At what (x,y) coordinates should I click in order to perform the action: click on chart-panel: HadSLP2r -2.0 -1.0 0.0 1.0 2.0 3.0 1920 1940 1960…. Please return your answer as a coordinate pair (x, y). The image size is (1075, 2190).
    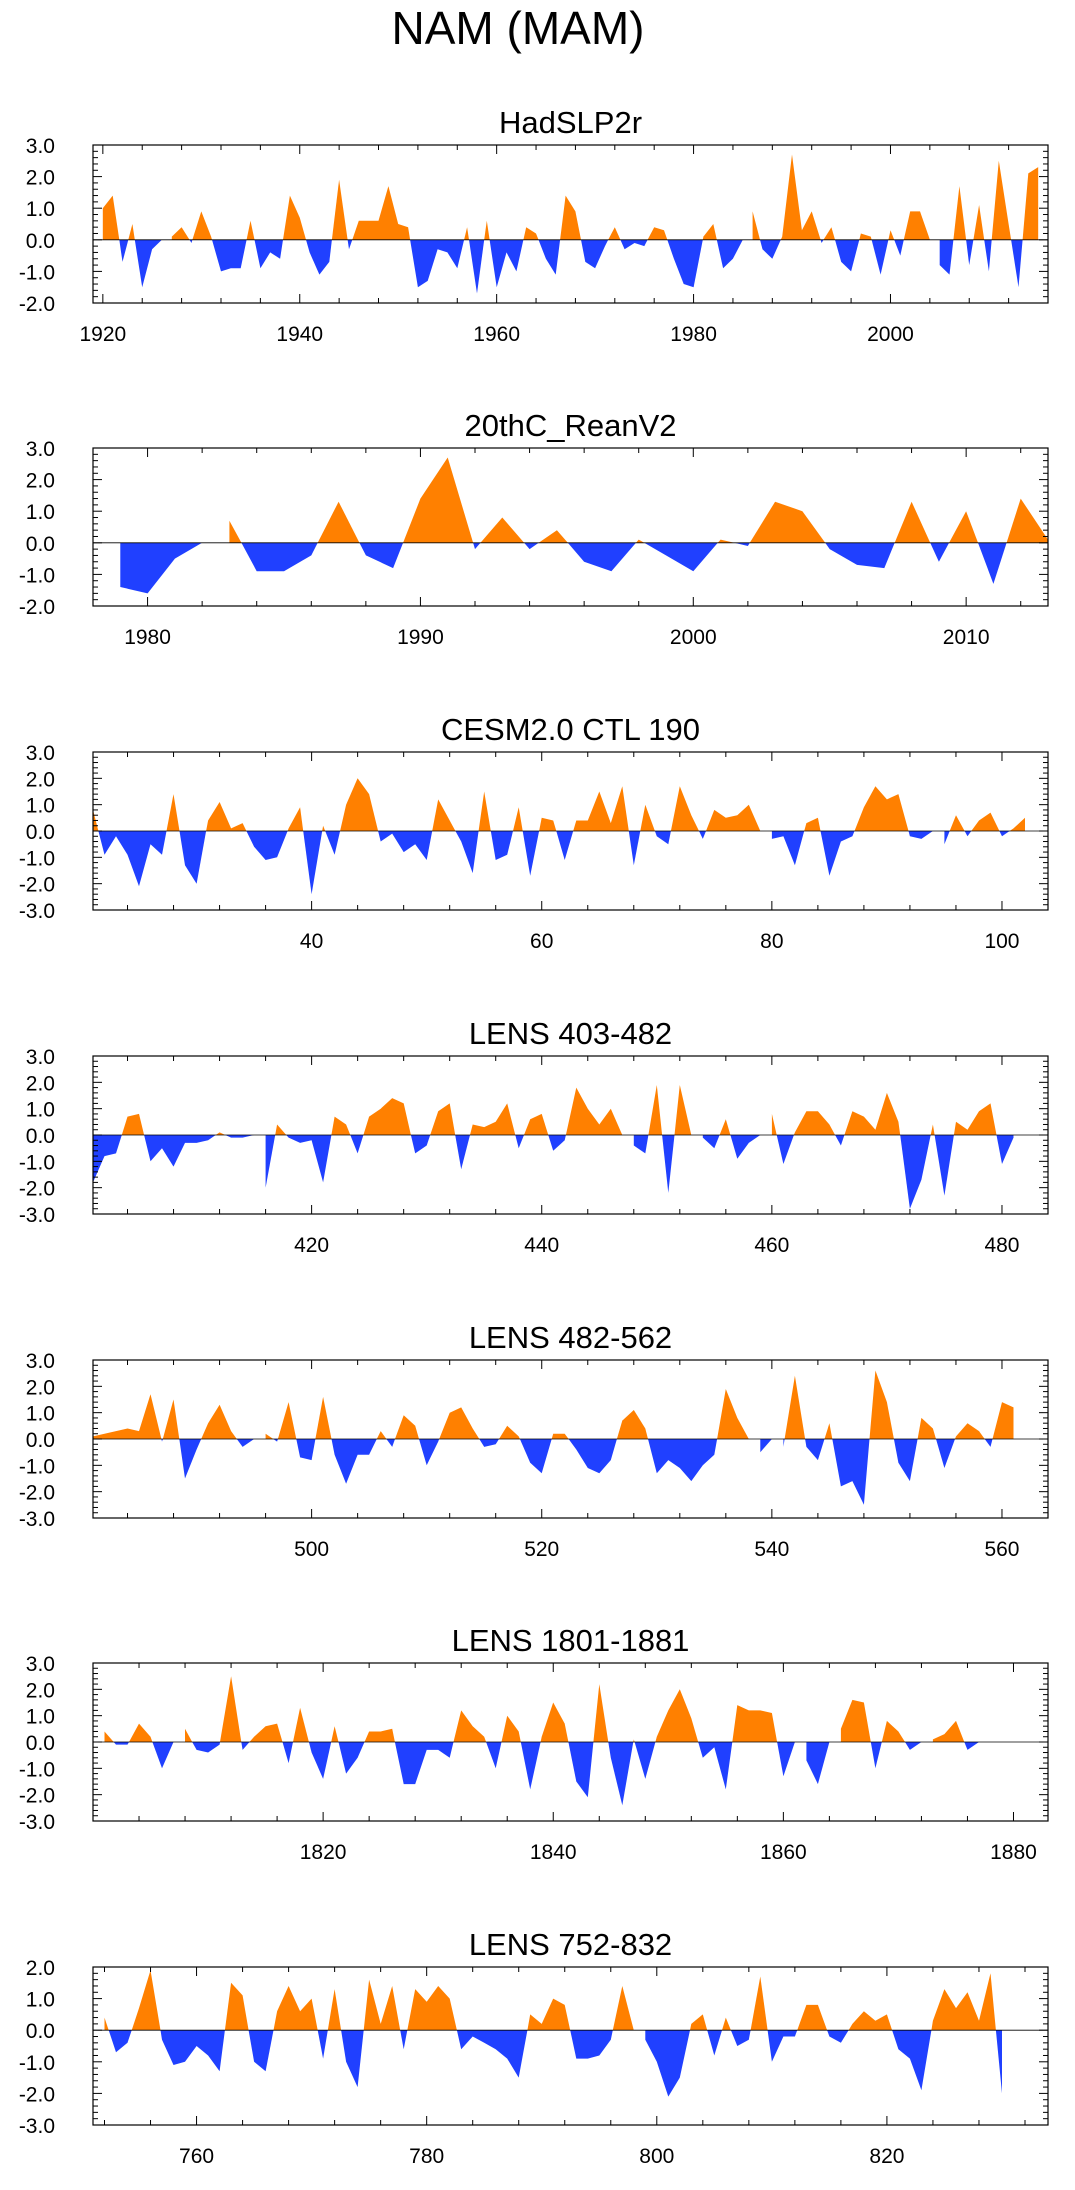
    Looking at the image, I should click on (534, 225).